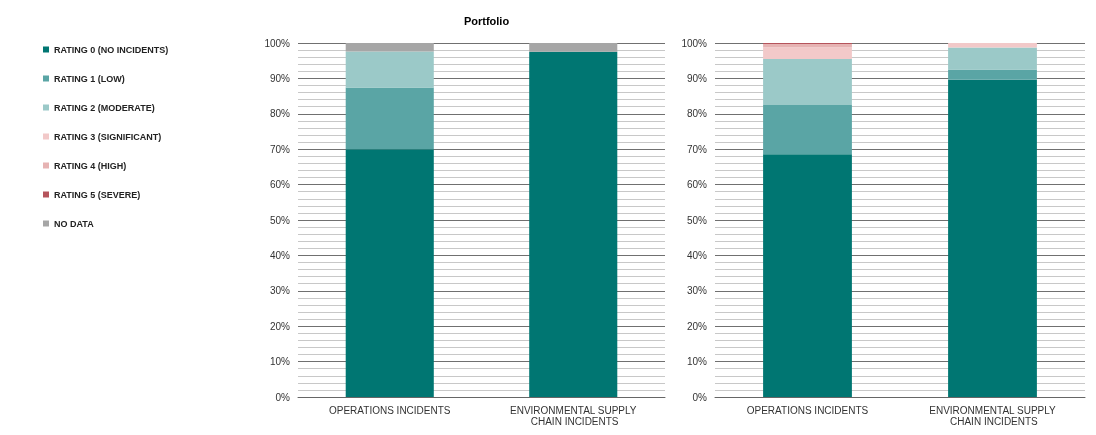 This screenshot has height=435, width=1096. Describe the element at coordinates (111, 49) in the screenshot. I see `legend-label: RATING 0 (NO INCIDENTS)` at that location.